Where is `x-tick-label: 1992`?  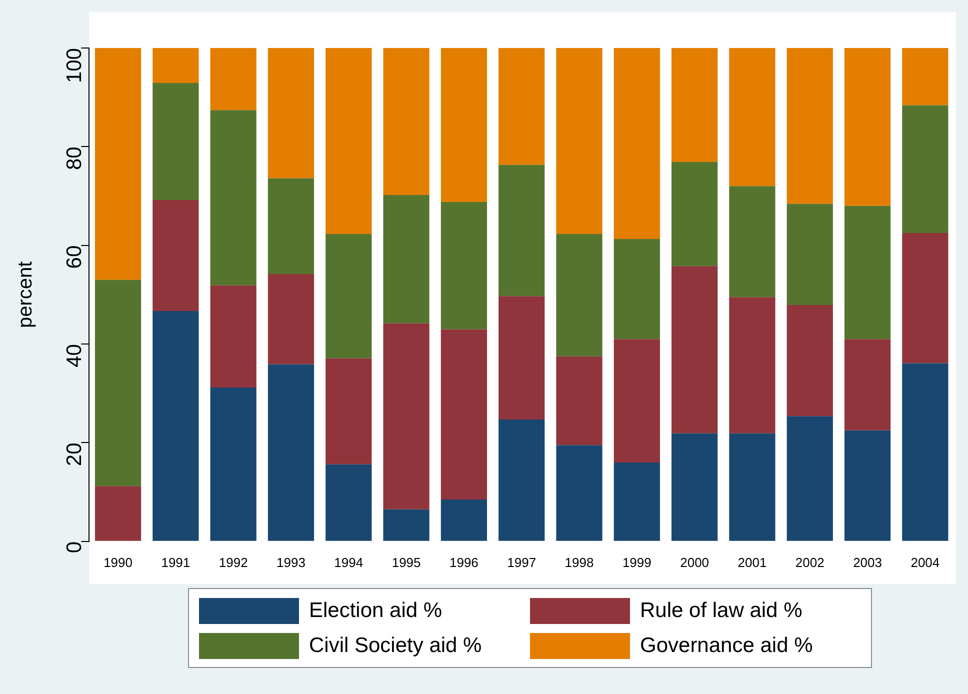 x-tick-label: 1992 is located at coordinates (233, 562).